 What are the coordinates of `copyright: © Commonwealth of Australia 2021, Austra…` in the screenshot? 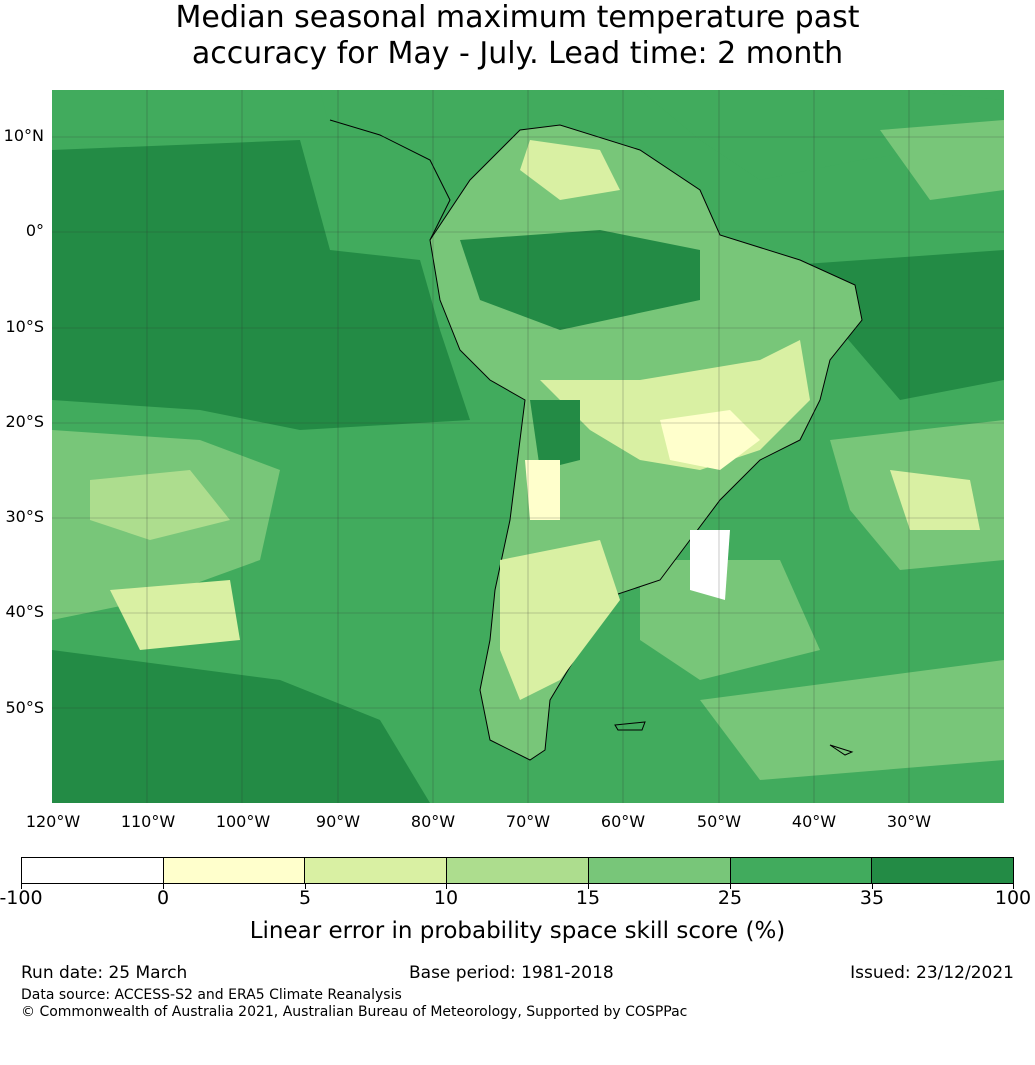 It's located at (354, 1012).